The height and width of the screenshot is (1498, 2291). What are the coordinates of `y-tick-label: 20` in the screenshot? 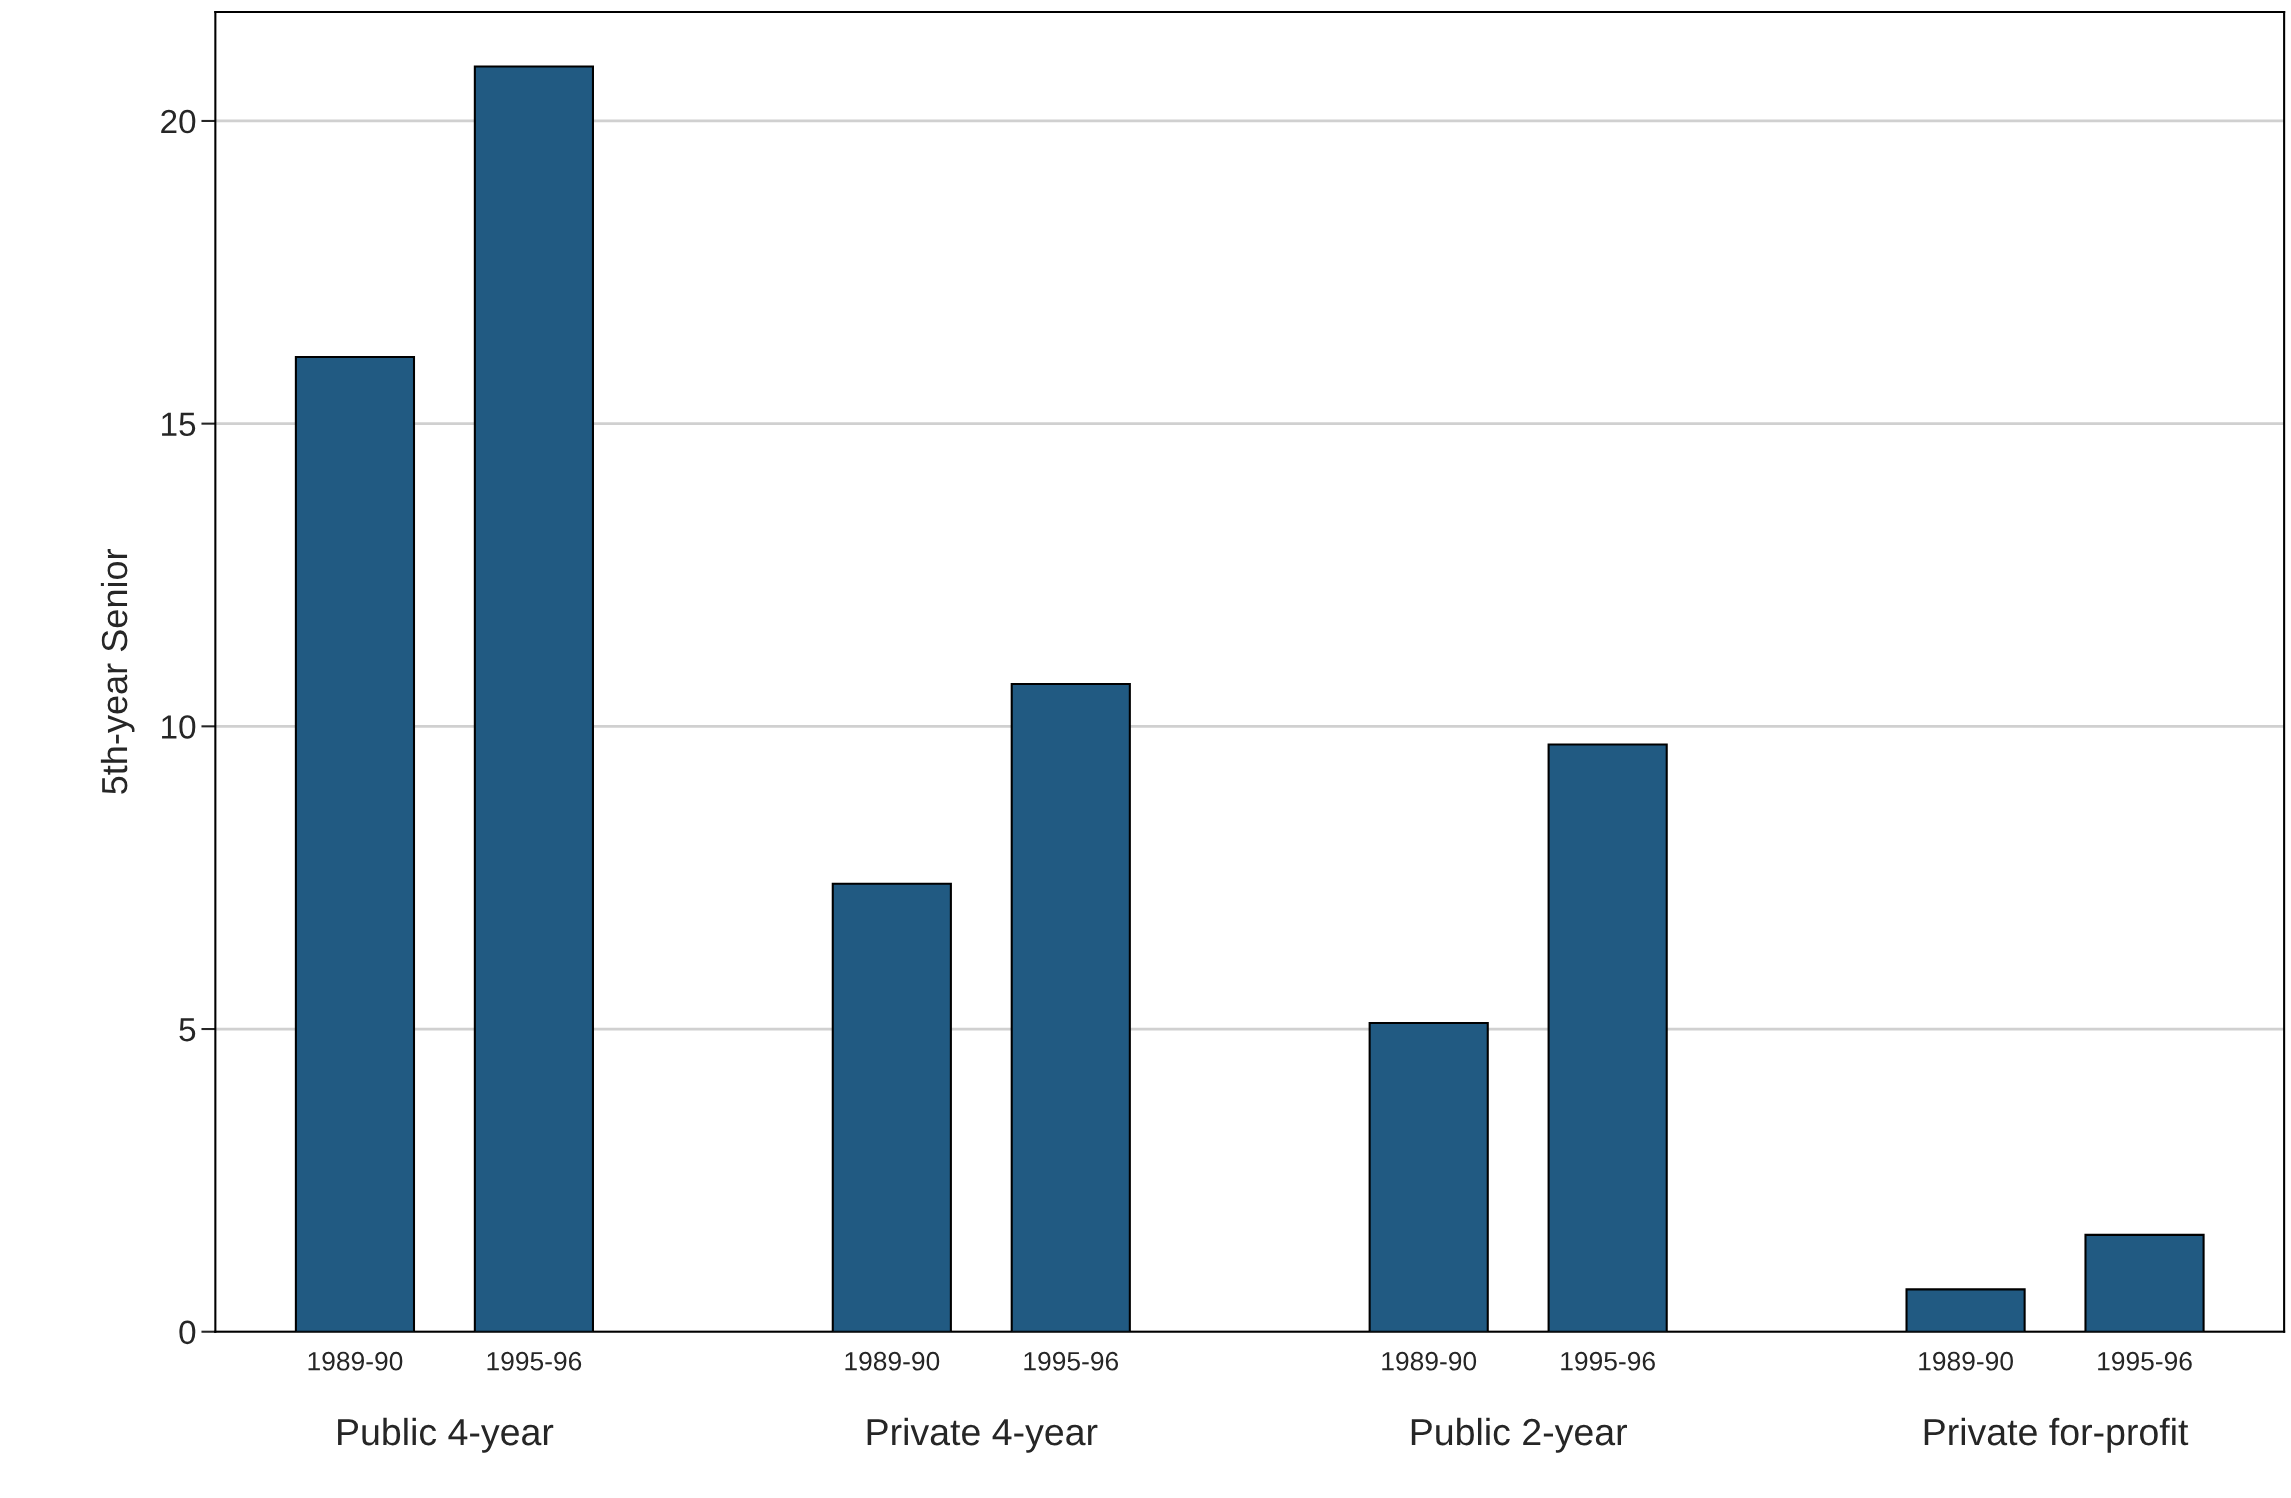 It's located at (178, 121).